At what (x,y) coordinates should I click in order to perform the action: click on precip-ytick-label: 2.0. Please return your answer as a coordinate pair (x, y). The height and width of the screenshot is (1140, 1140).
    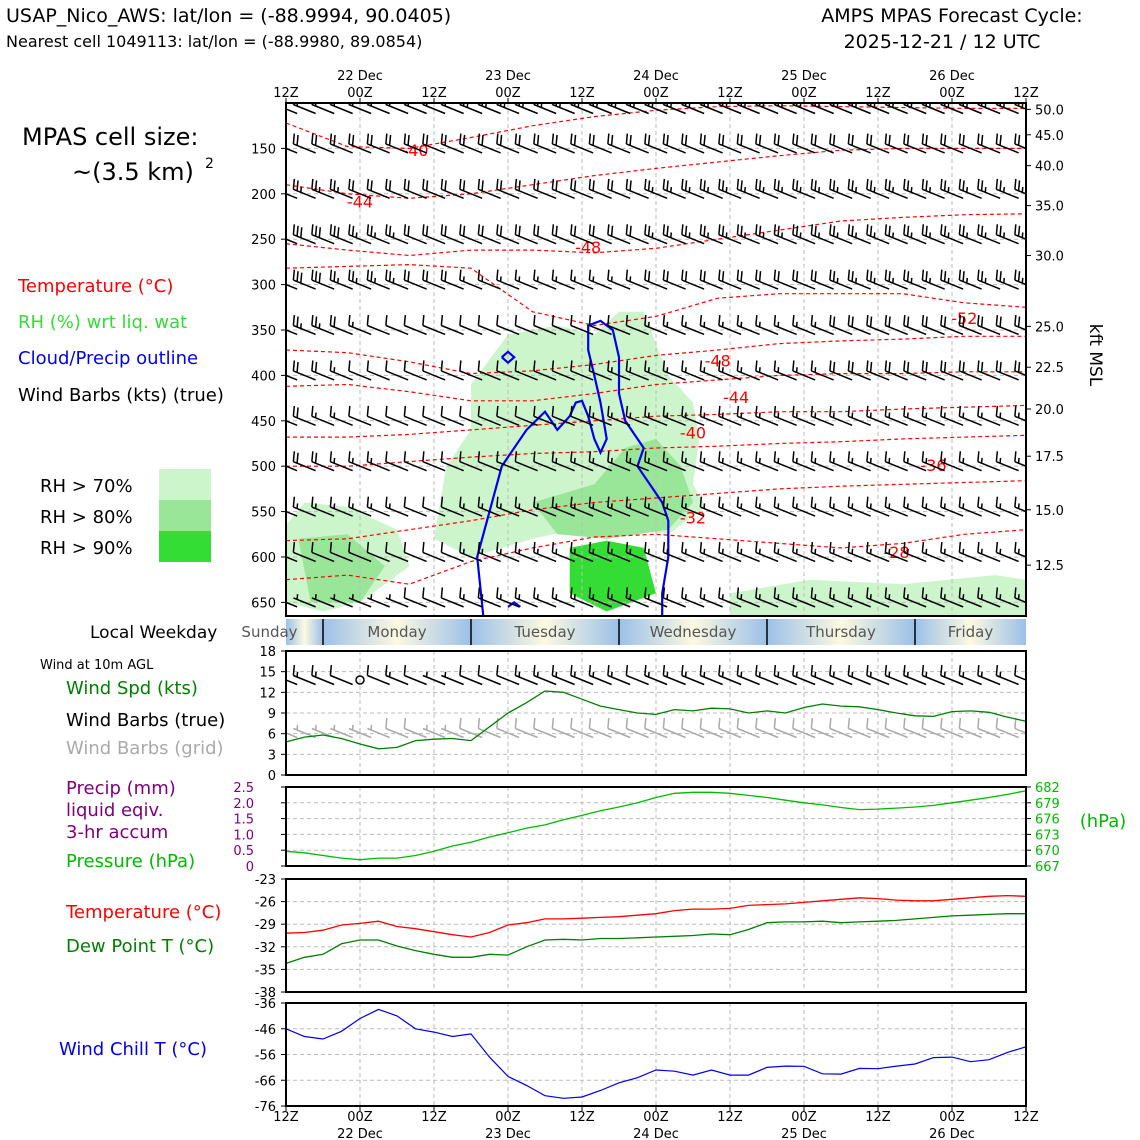
    Looking at the image, I should click on (243, 804).